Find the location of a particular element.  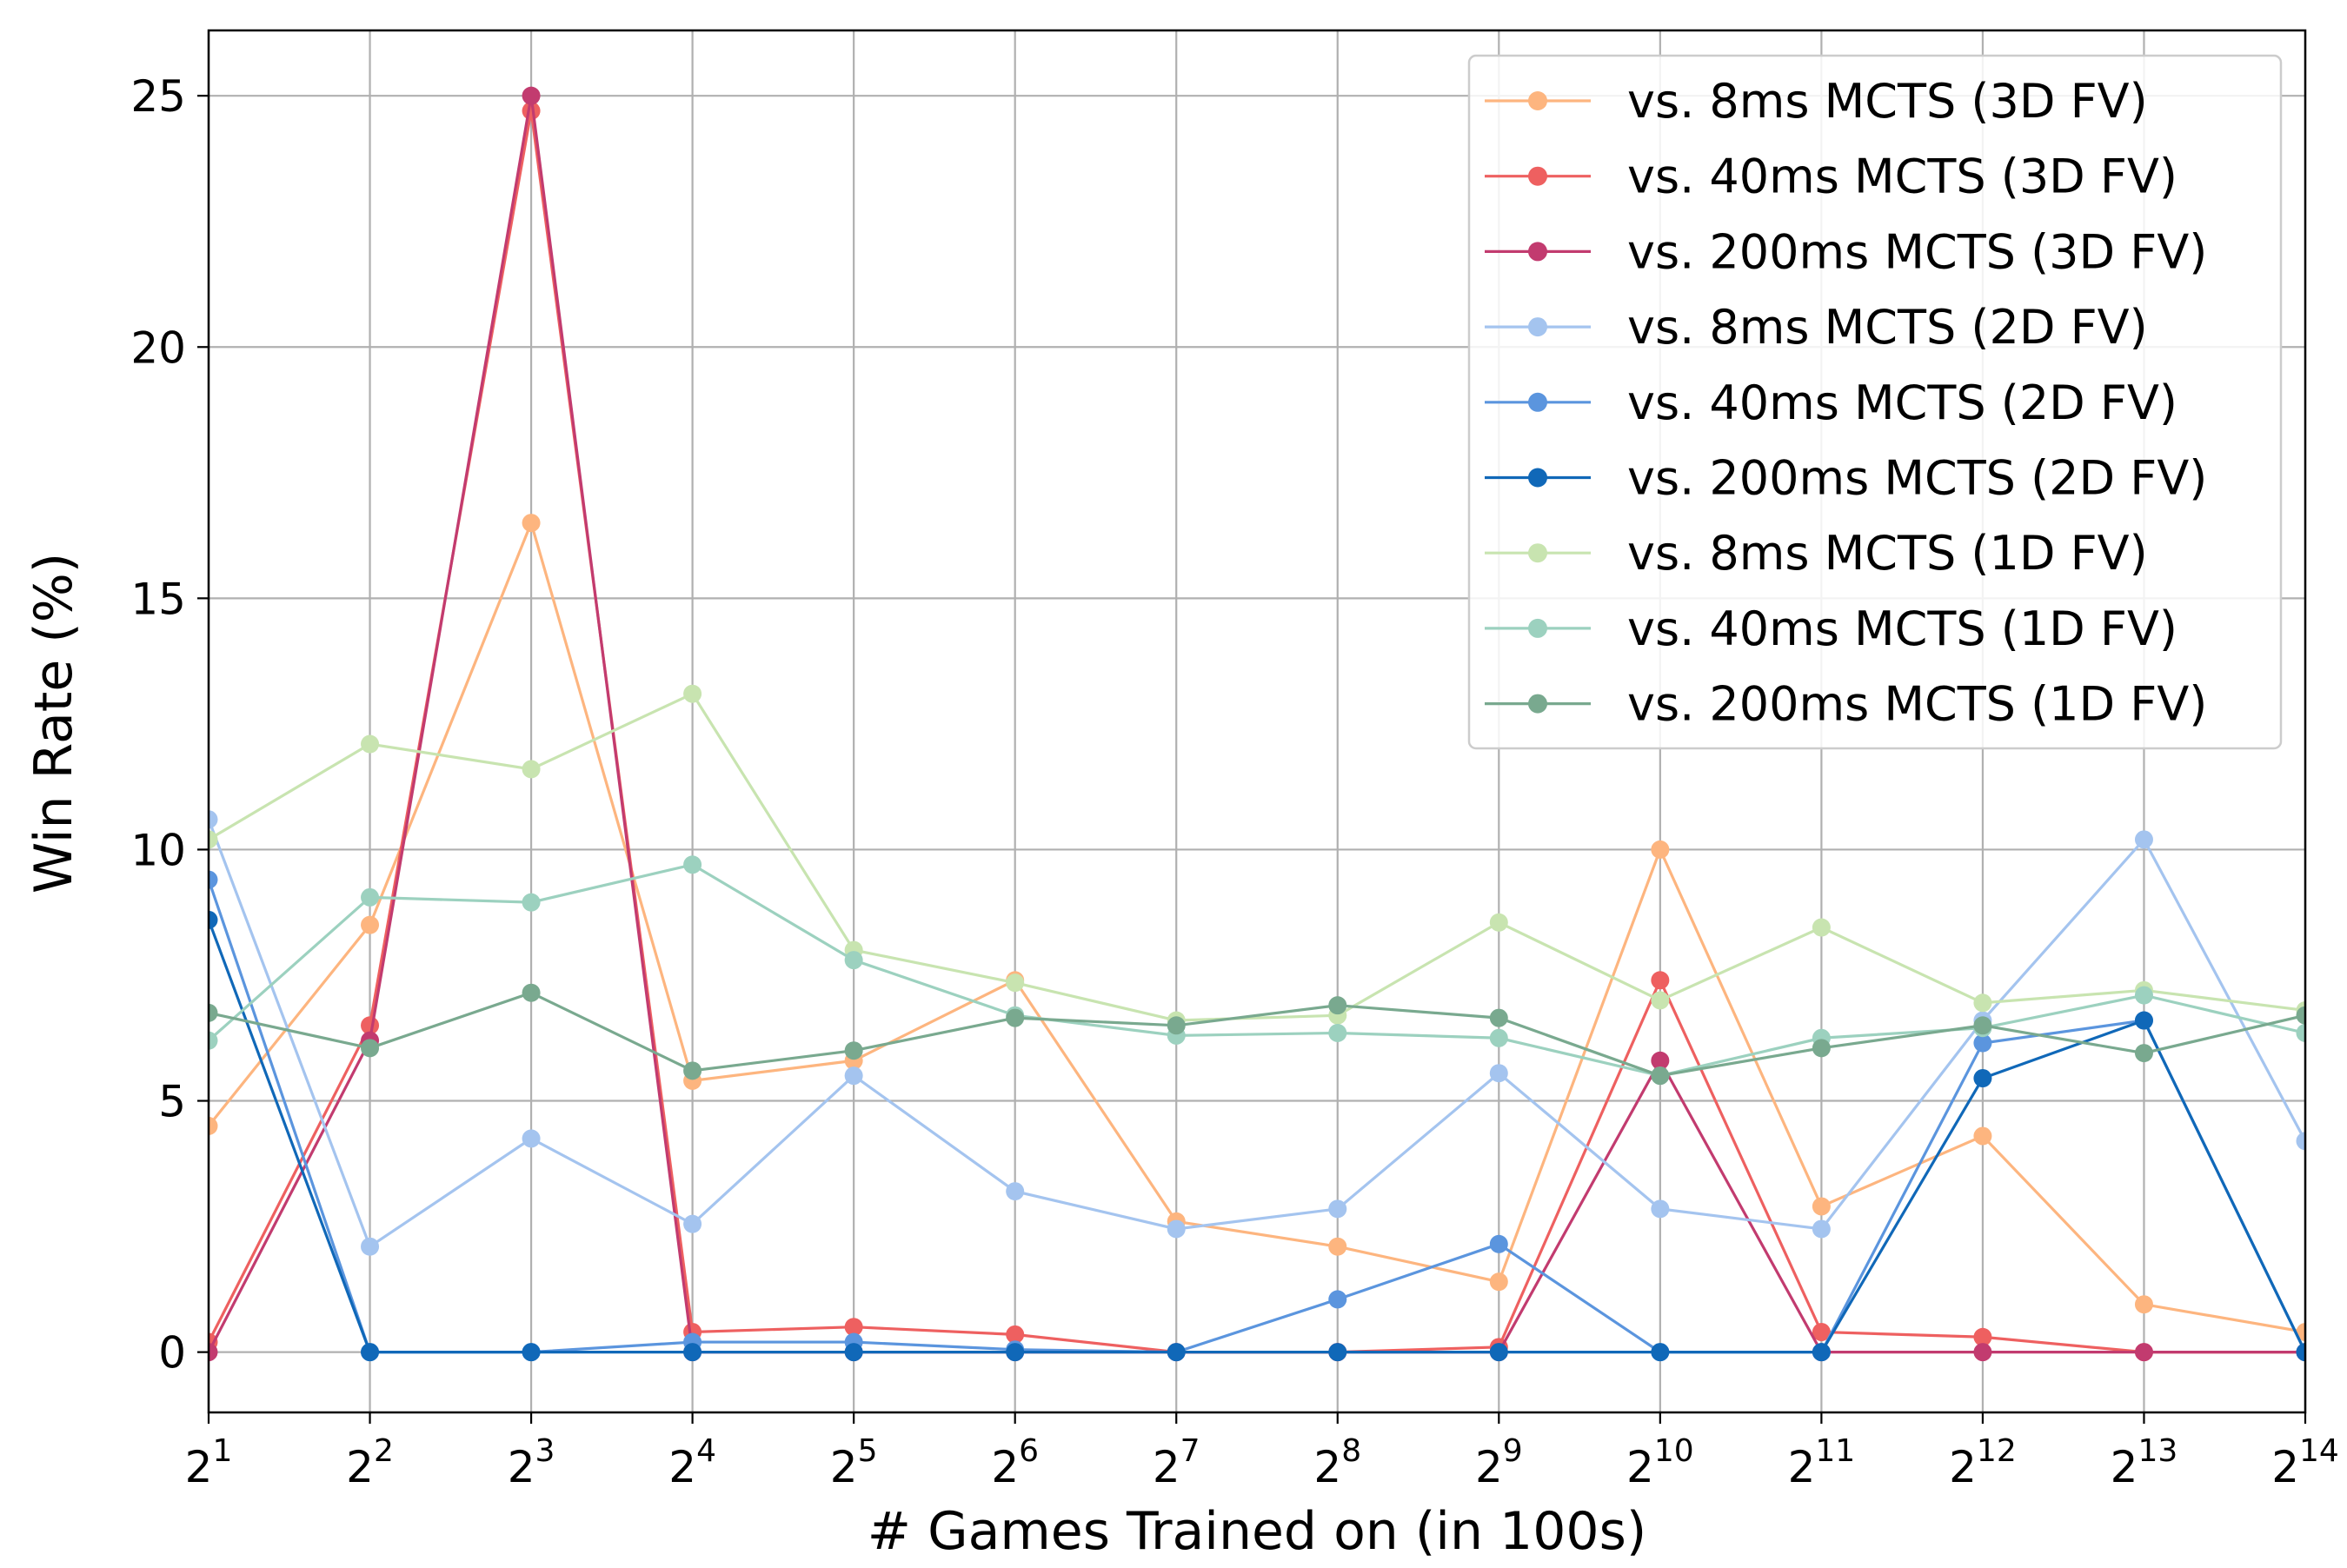

legend-label: vs. 200ms MCTS (1D FV) is located at coordinates (1917, 704).